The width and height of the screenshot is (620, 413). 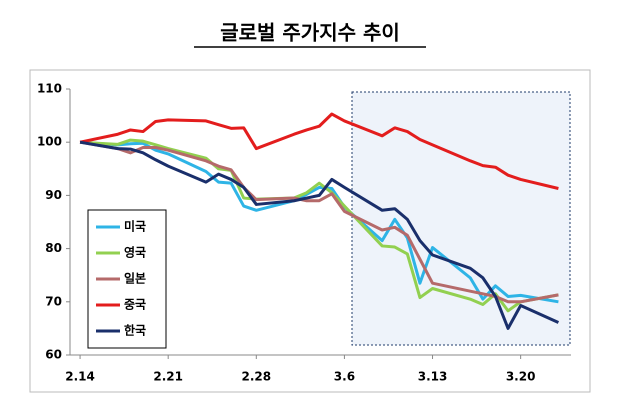 What do you see at coordinates (521, 377) in the screenshot?
I see `x-tick-label: 3.20` at bounding box center [521, 377].